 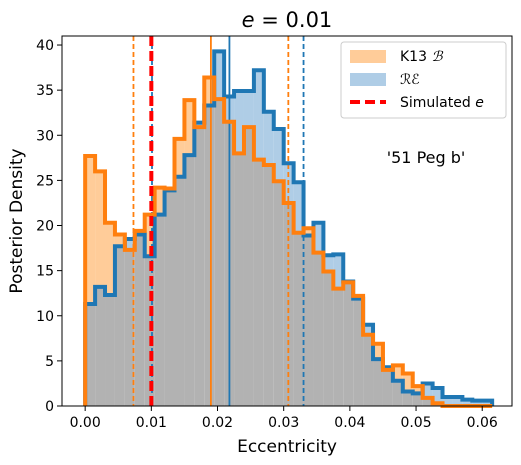 What do you see at coordinates (423, 80) in the screenshot?
I see `legend: K13 ℬ ℛℰ Simulated e` at bounding box center [423, 80].